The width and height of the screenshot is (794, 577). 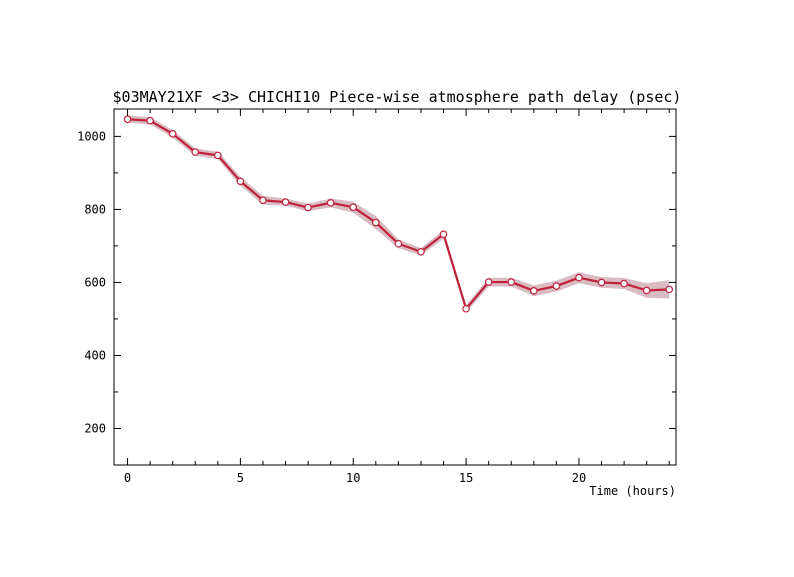 What do you see at coordinates (579, 478) in the screenshot?
I see `x-tick-label: 20` at bounding box center [579, 478].